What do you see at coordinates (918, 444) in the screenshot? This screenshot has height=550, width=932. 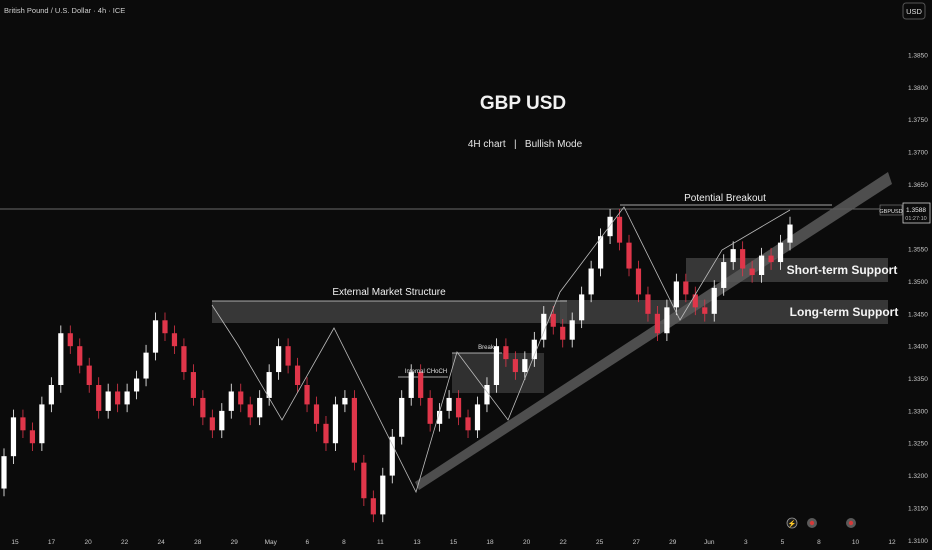 I see `y-tick-label: 1.3250` at bounding box center [918, 444].